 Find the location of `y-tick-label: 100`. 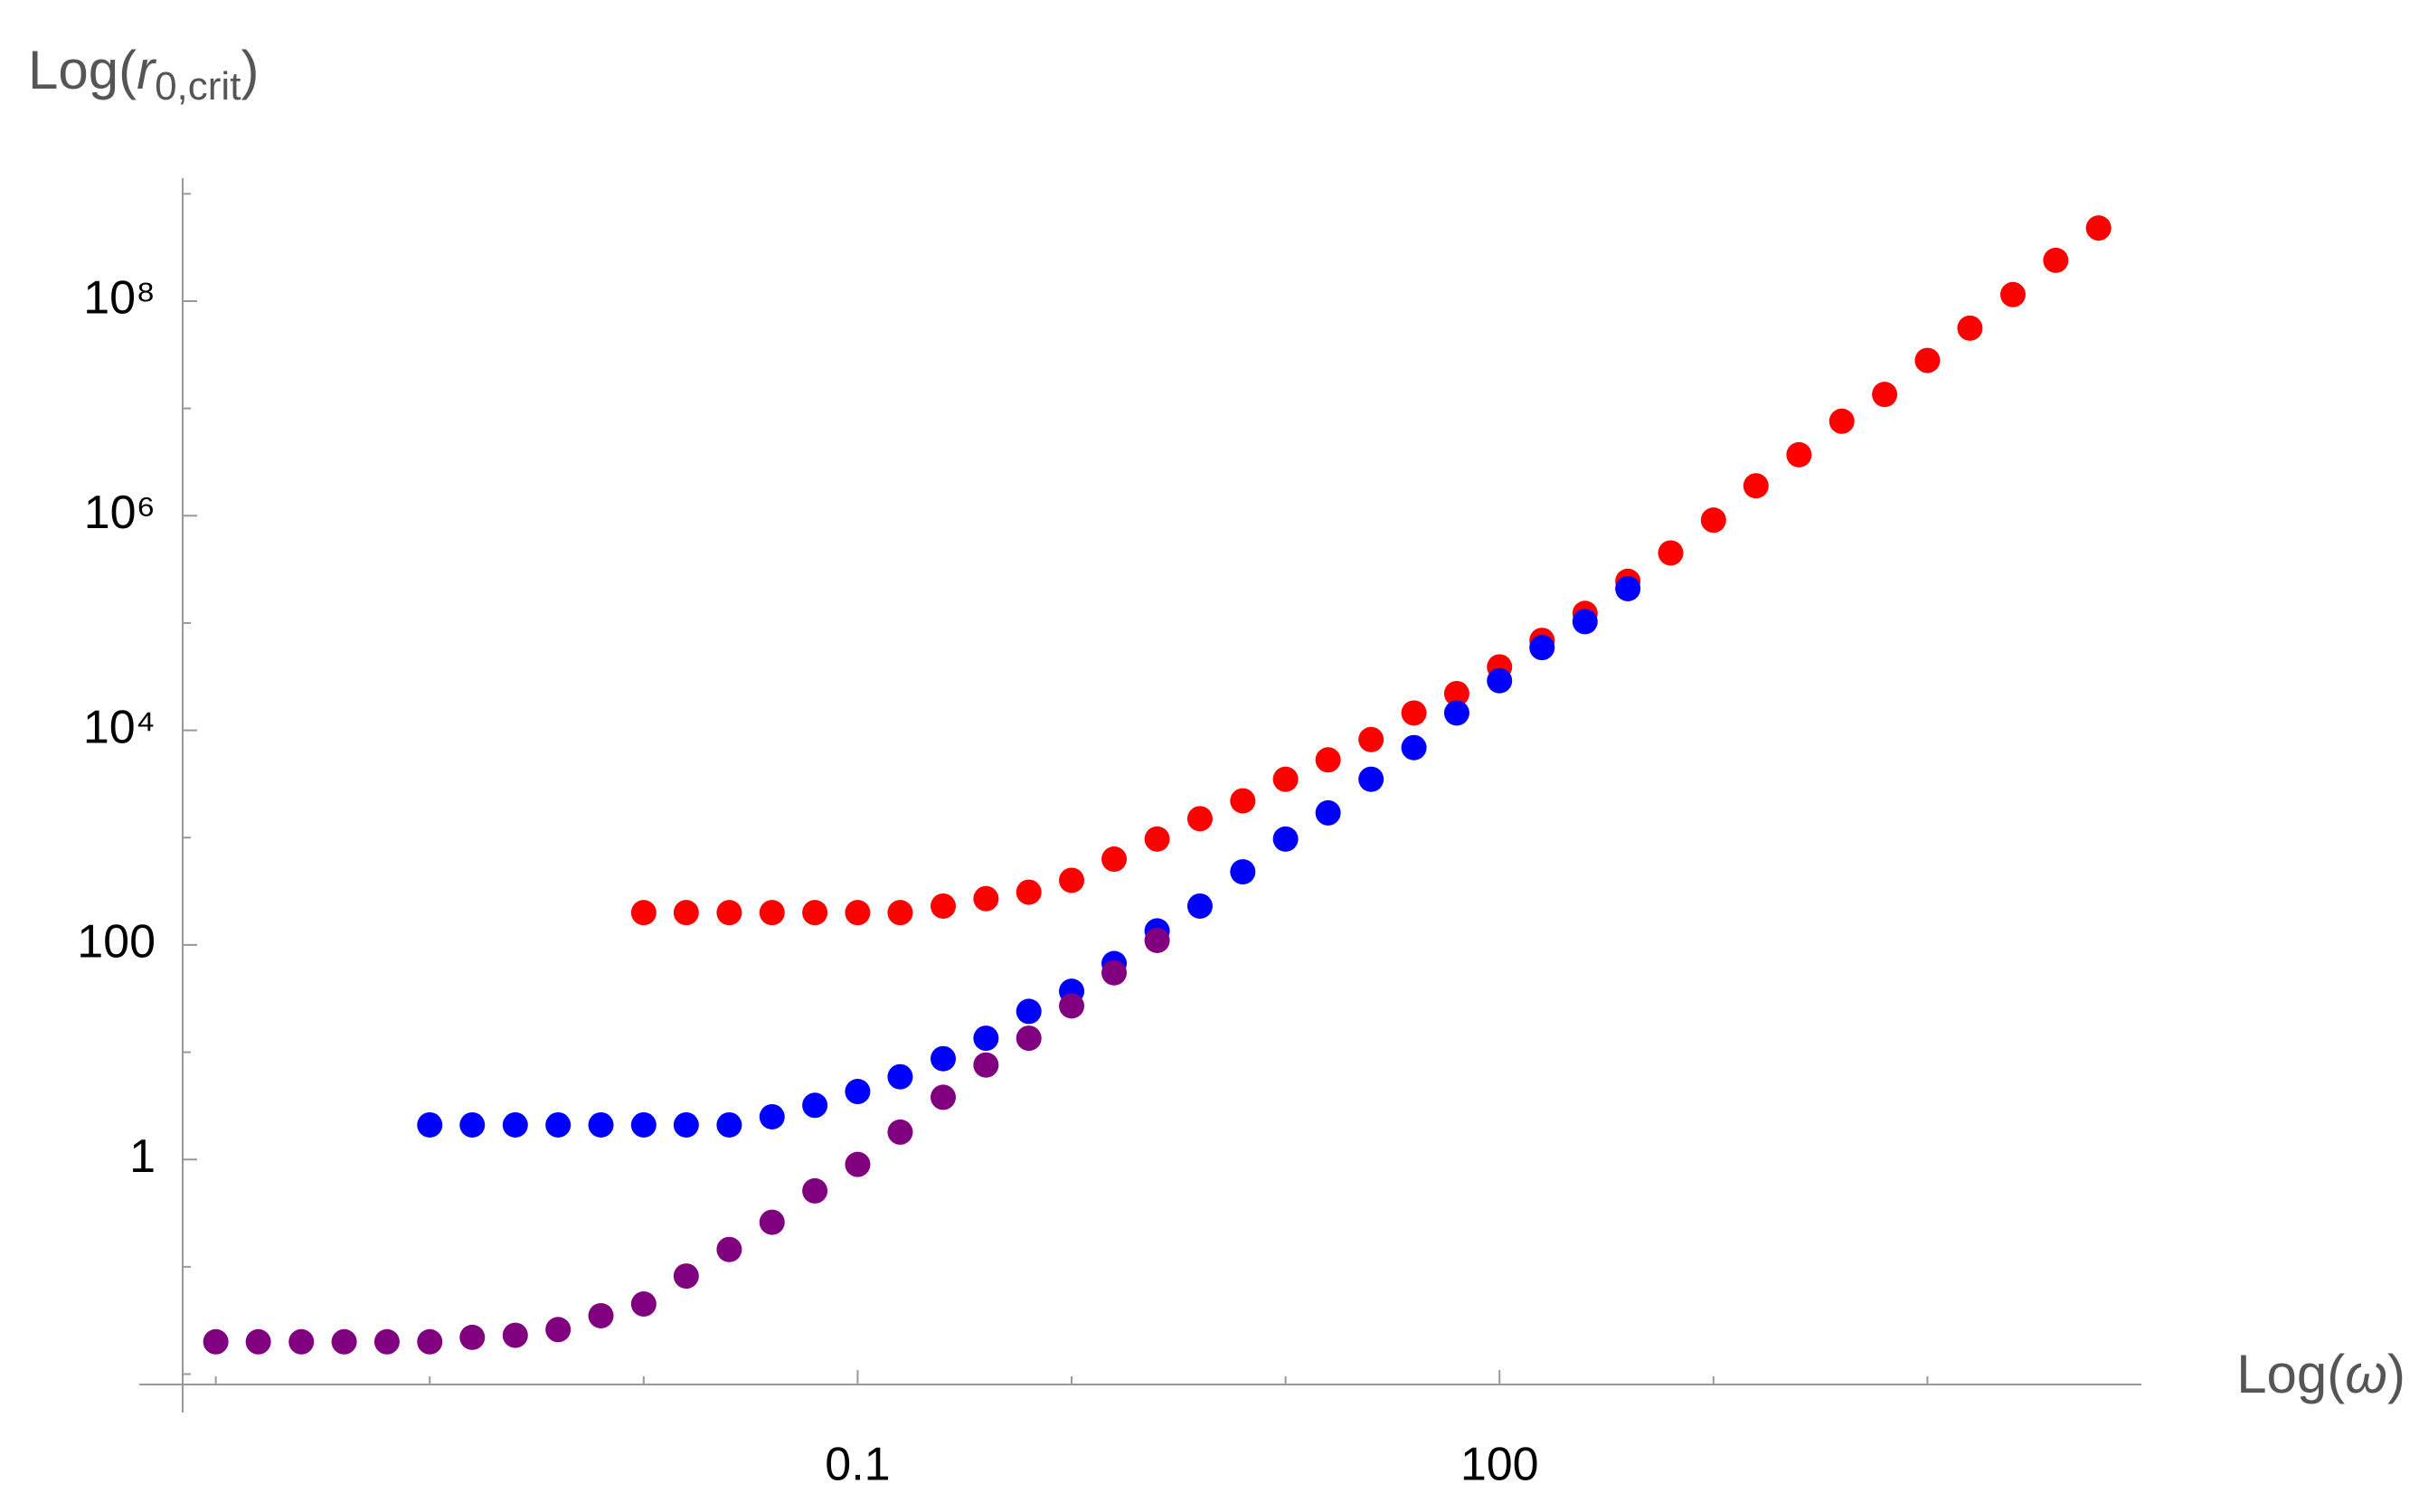

y-tick-label: 100 is located at coordinates (116, 942).